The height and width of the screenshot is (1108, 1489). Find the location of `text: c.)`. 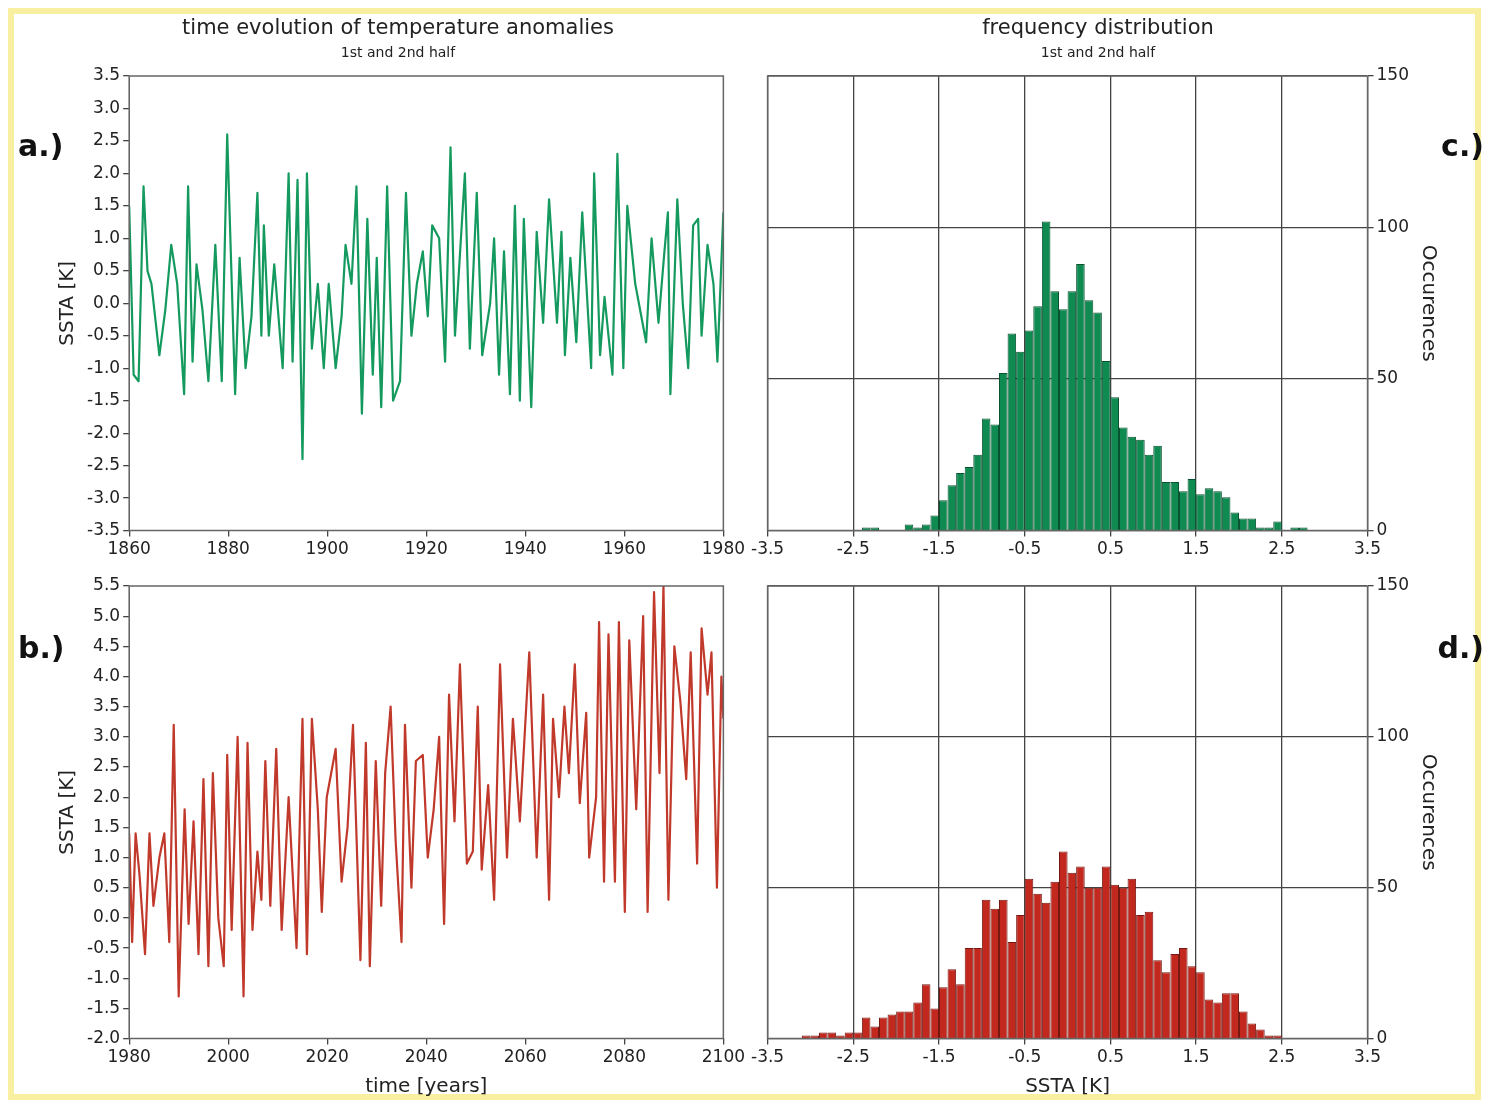

text: c.) is located at coordinates (1462, 145).